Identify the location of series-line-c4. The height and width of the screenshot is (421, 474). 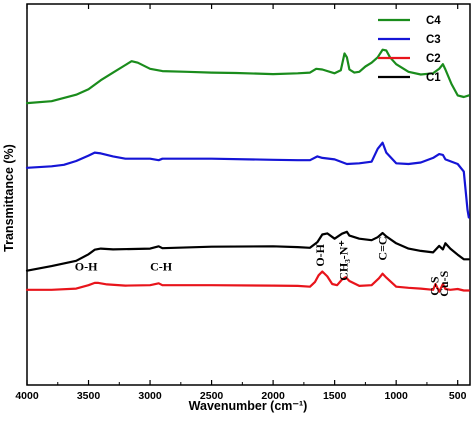
(247, 76).